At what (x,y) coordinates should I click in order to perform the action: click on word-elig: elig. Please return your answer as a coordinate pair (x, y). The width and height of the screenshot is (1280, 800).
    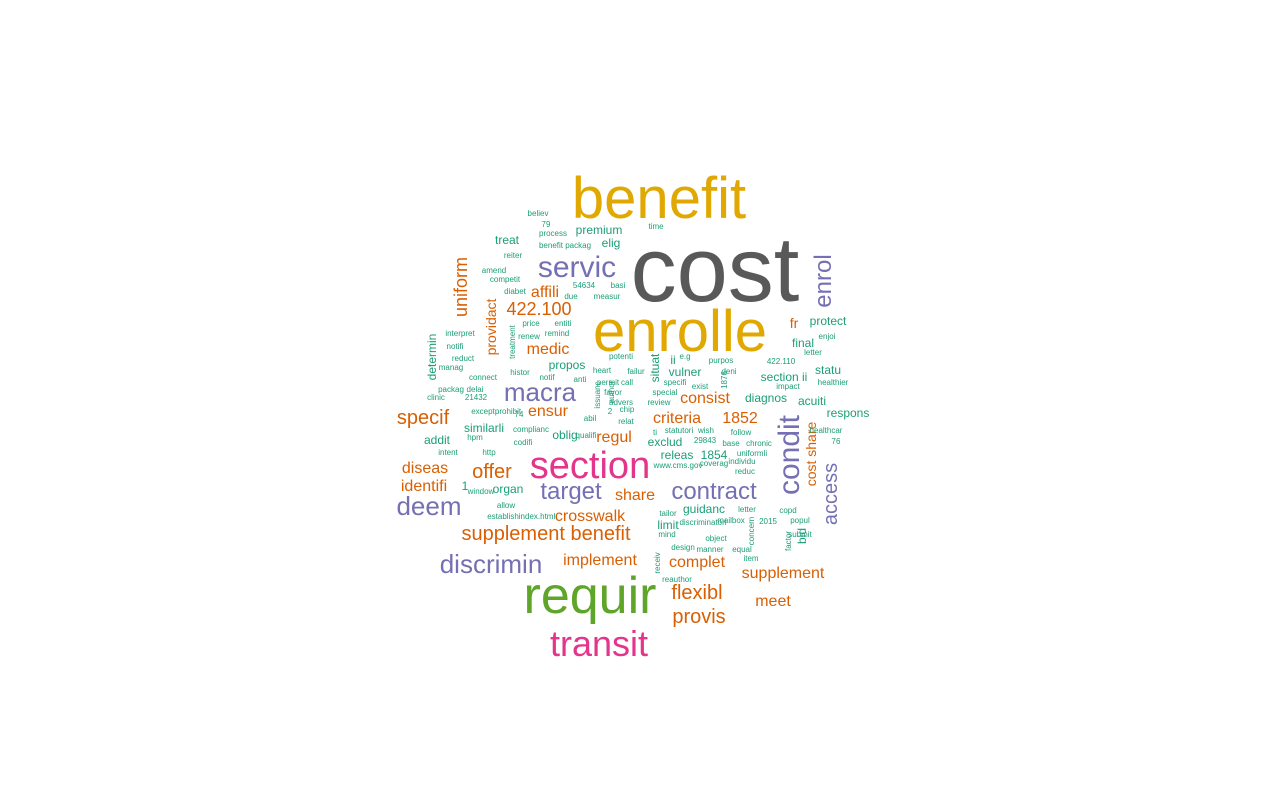
    Looking at the image, I should click on (611, 243).